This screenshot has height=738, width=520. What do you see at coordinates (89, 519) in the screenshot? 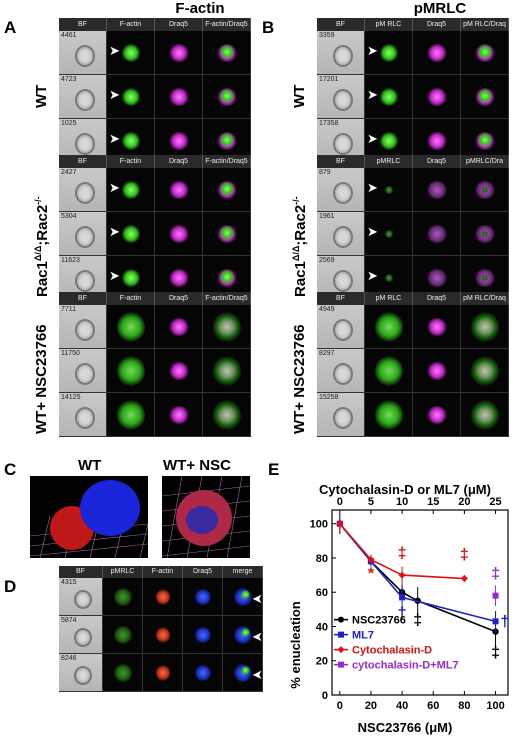
I see `wt-3d-render` at bounding box center [89, 519].